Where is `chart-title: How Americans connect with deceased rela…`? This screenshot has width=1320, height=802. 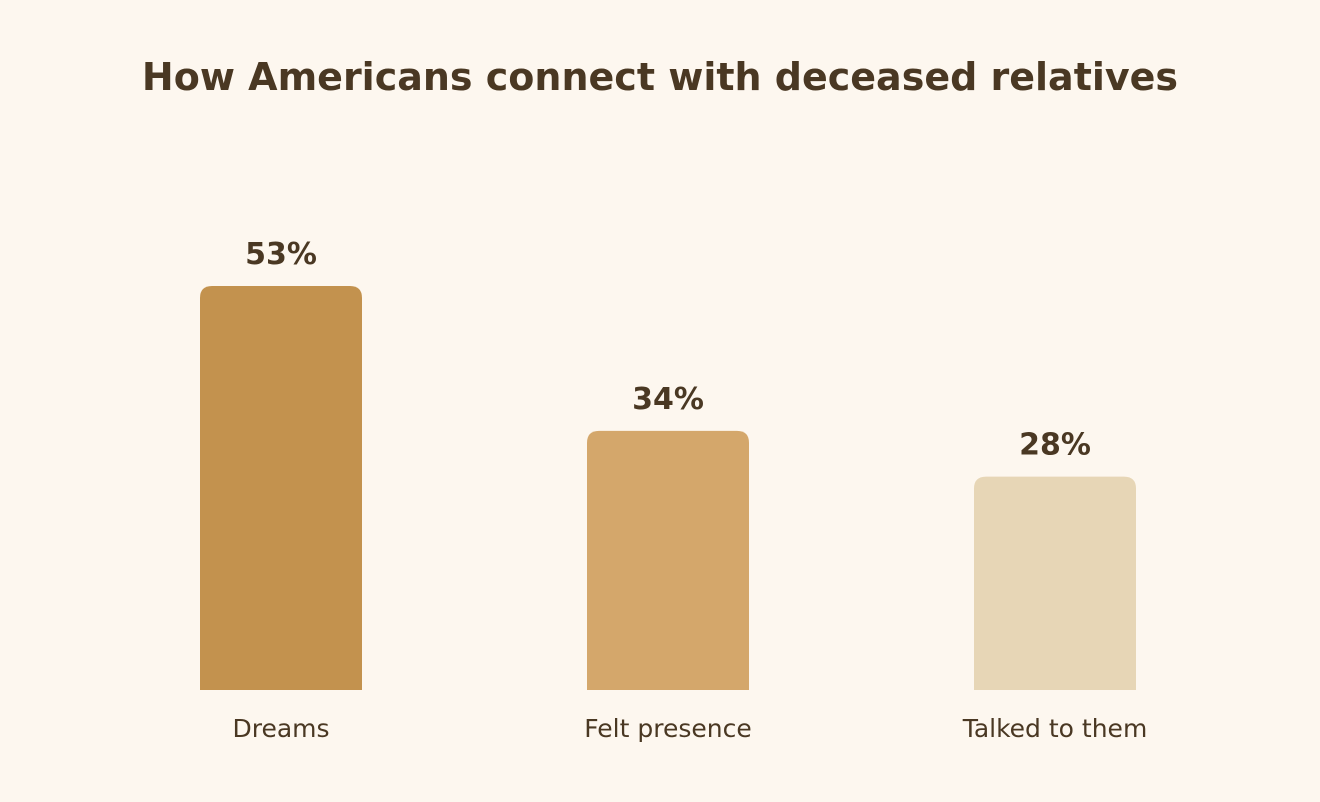
chart-title: How Americans connect with deceased rela… is located at coordinates (660, 77).